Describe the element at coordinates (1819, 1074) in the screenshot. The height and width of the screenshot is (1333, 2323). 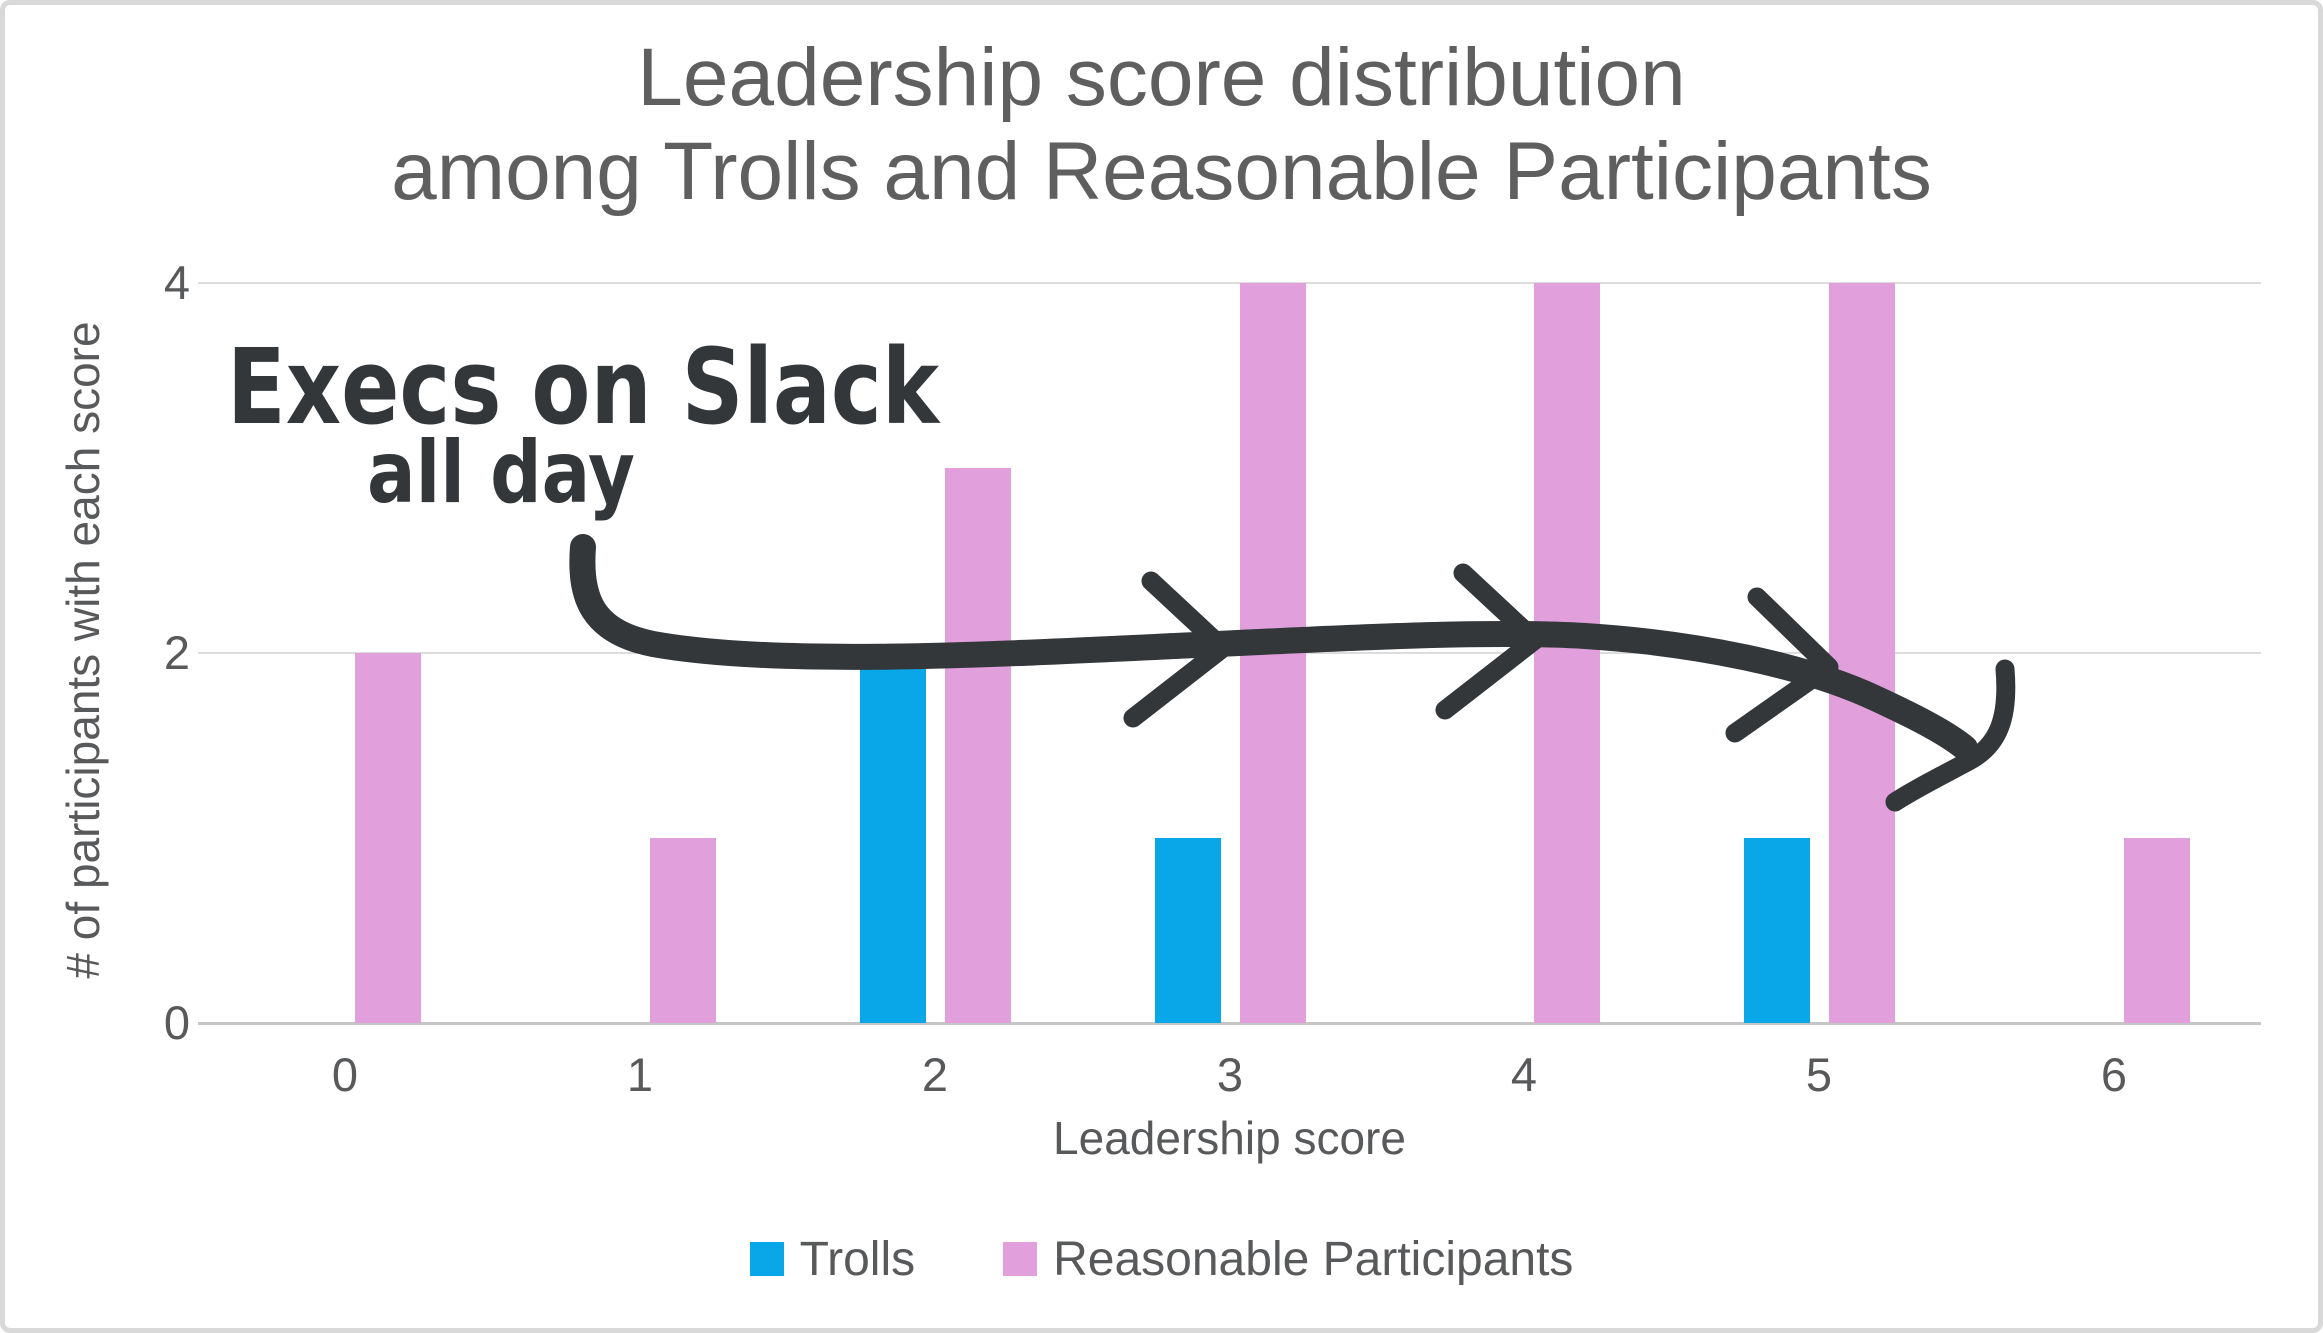
I see `x-tick-label-5: 5` at that location.